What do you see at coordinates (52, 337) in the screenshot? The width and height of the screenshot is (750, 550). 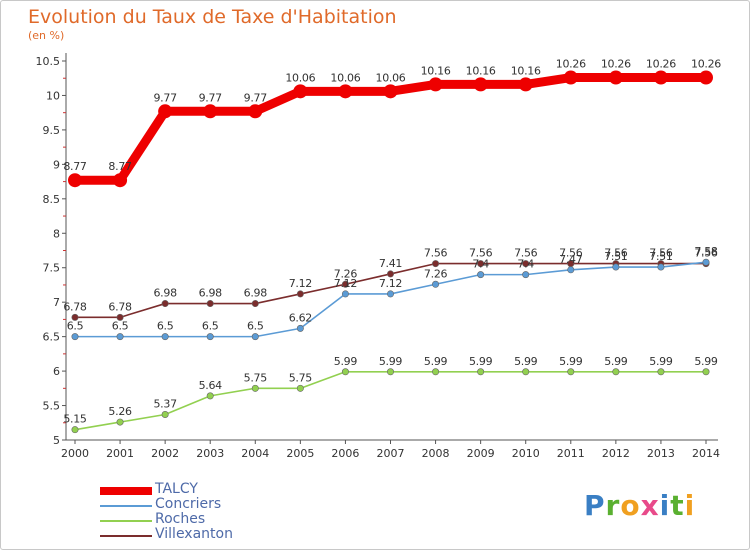 I see `y-tick-label: 6.5` at bounding box center [52, 337].